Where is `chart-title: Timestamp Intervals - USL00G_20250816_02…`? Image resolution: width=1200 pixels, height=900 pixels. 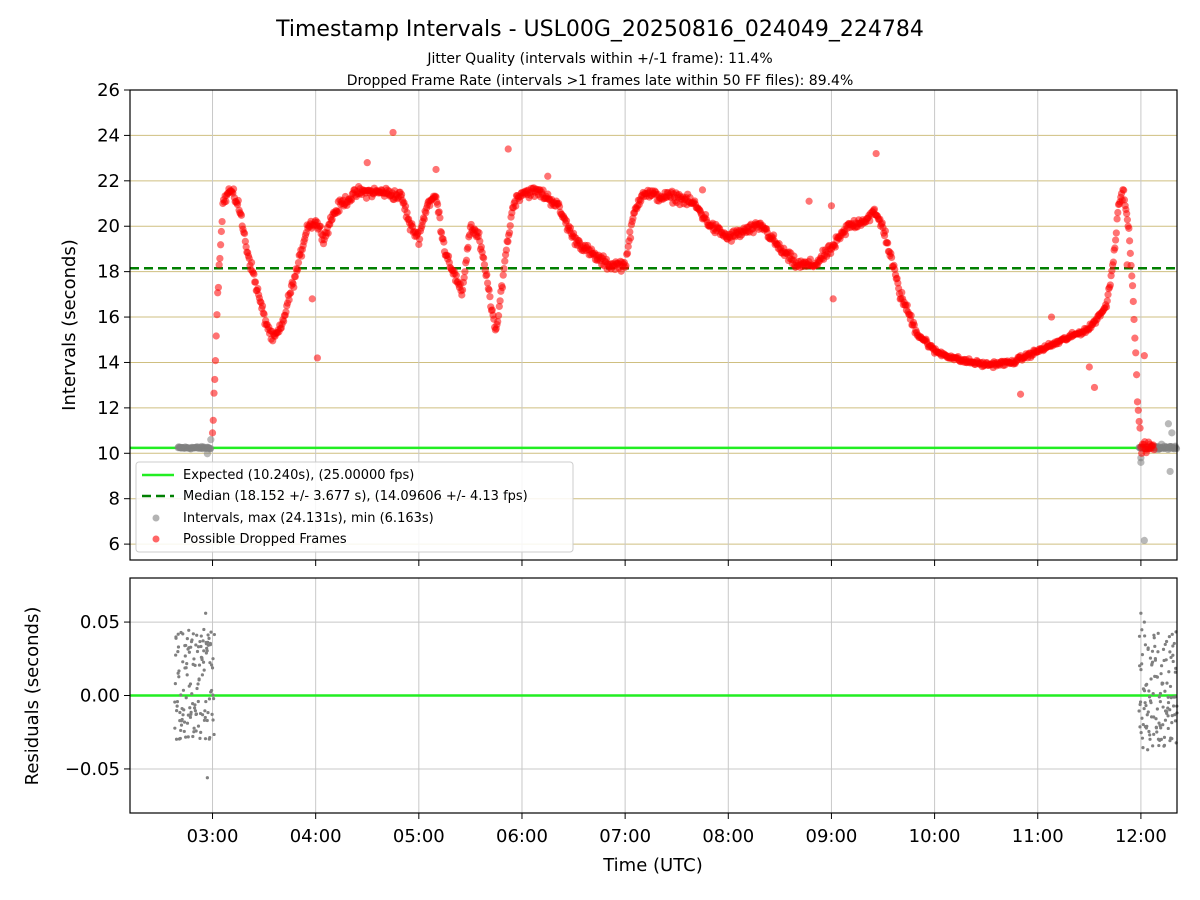 chart-title: Timestamp Intervals - USL00G_20250816_02… is located at coordinates (599, 29).